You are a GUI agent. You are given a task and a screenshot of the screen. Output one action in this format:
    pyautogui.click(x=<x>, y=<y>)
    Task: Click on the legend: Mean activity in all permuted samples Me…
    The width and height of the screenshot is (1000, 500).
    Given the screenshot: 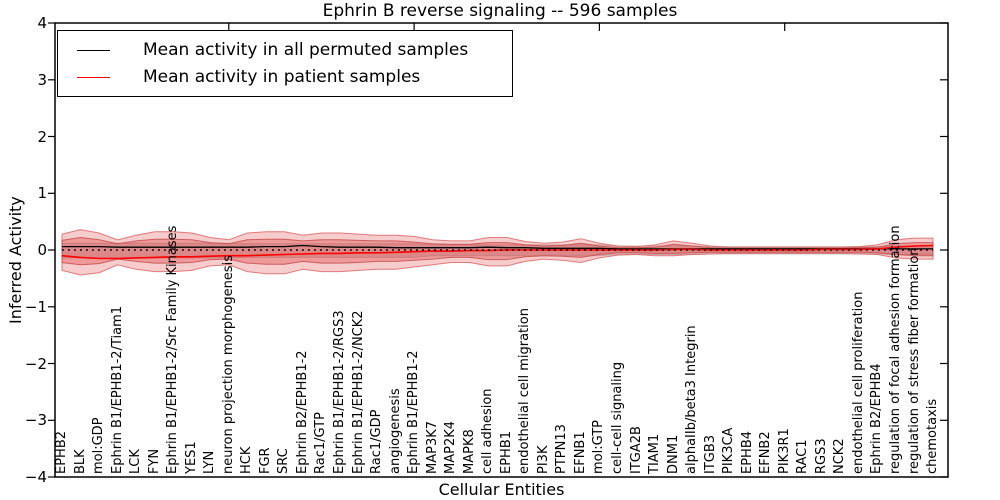 What is the action you would take?
    pyautogui.click(x=285, y=63)
    